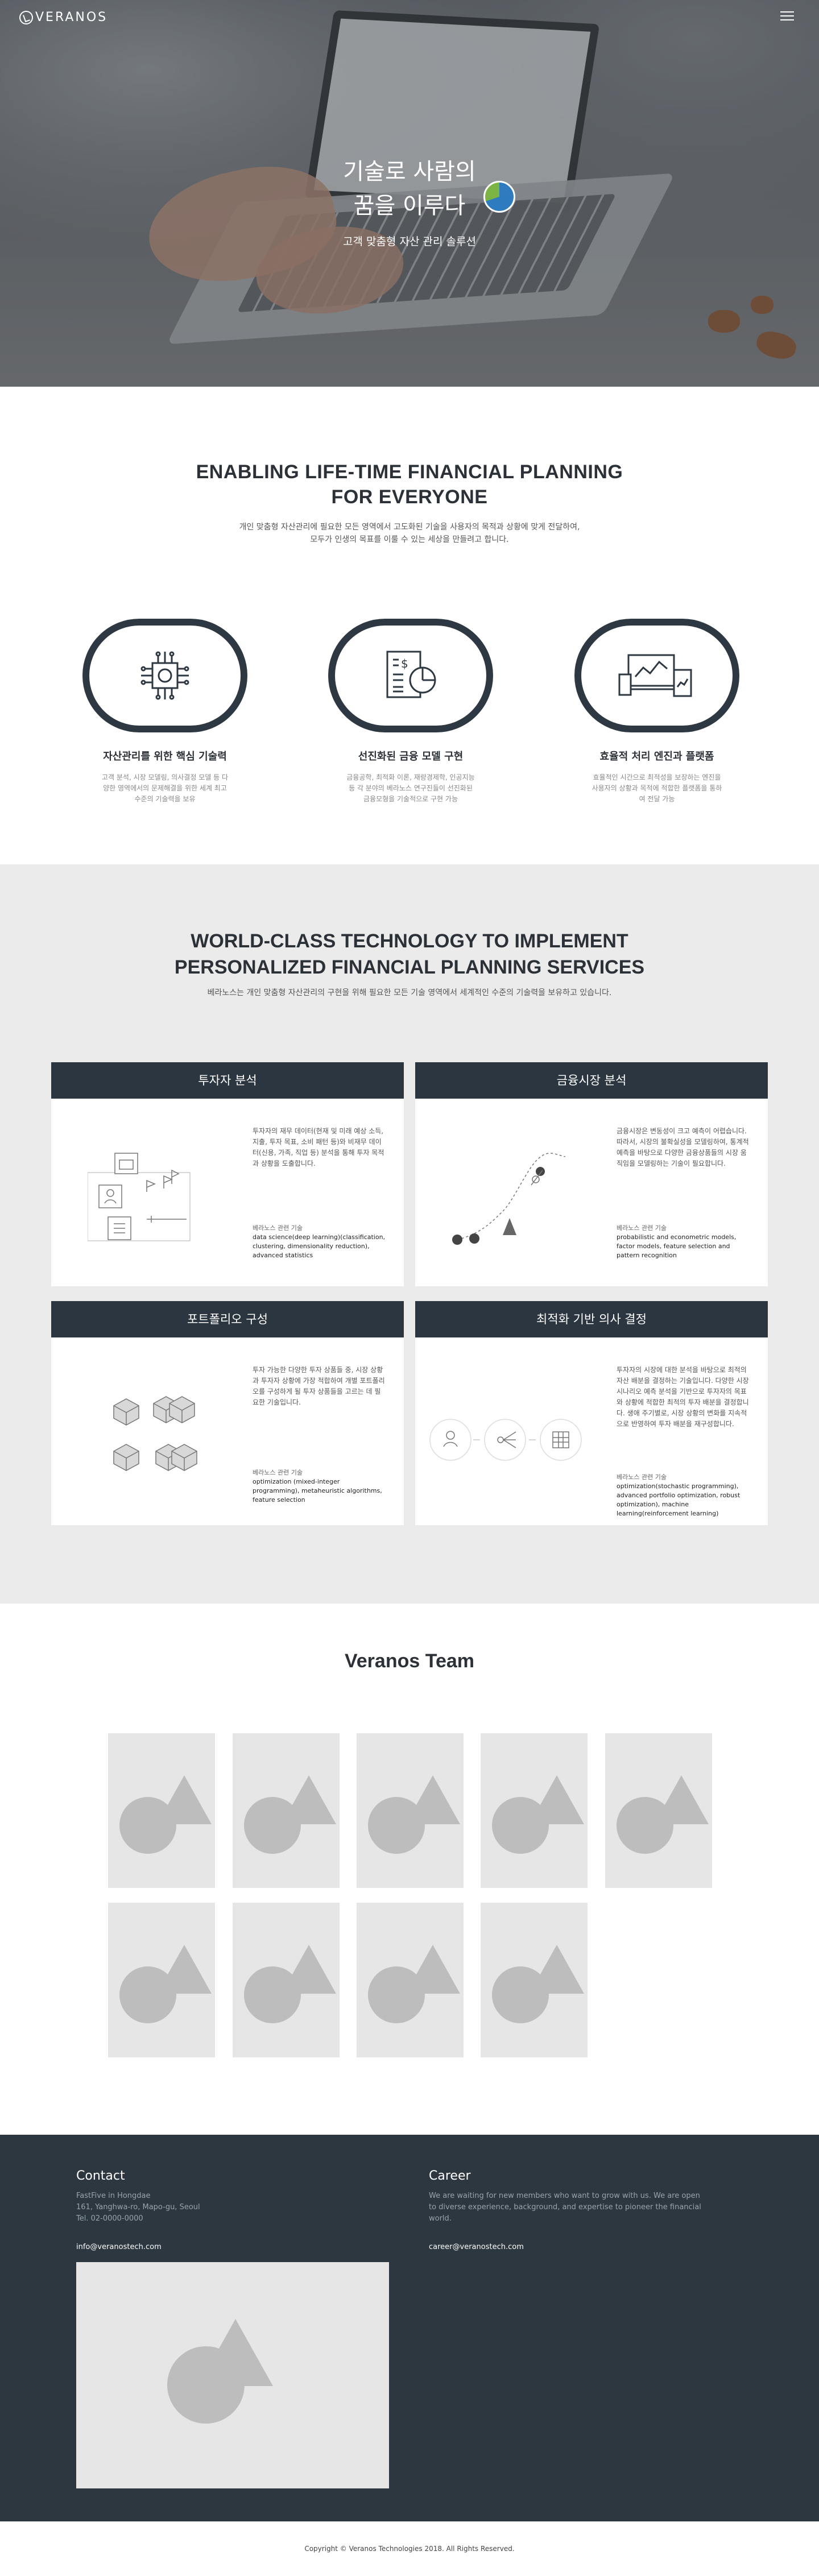 The image size is (819, 2576). I want to click on logo: VERANOS, so click(63, 17).